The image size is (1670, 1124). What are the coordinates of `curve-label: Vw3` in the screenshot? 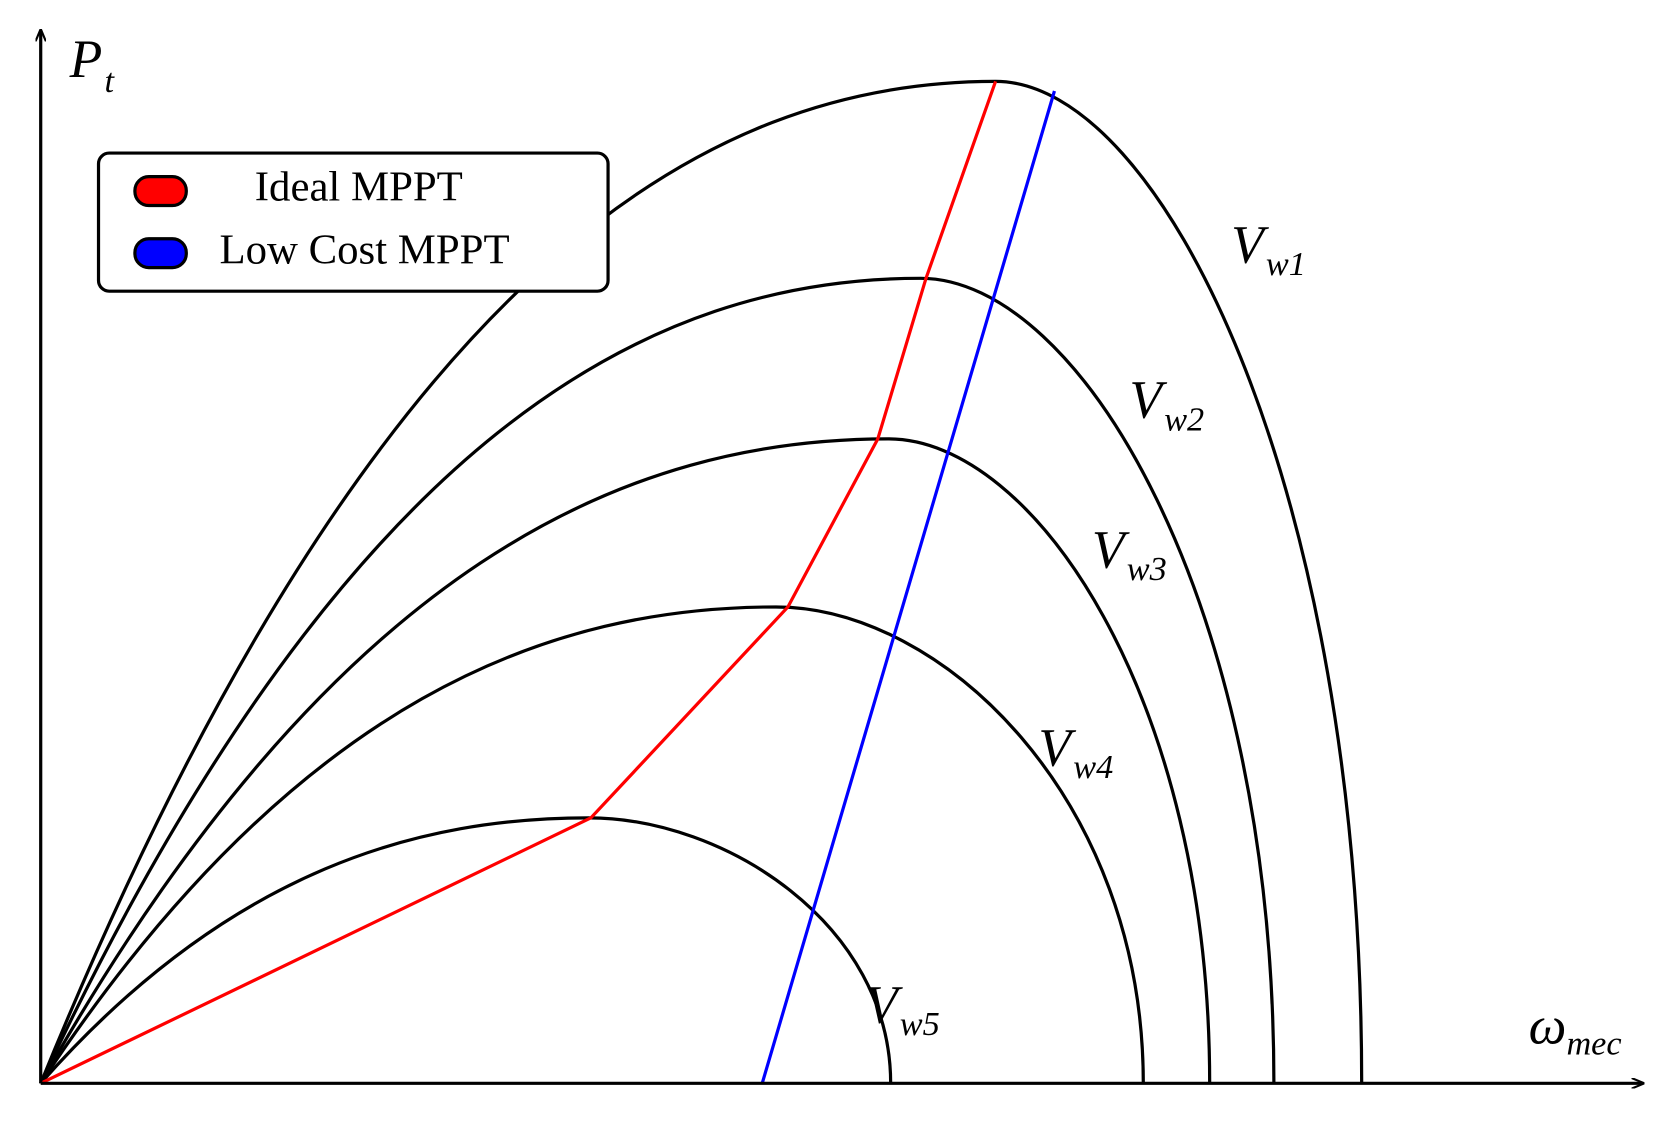 It's located at (1129, 553).